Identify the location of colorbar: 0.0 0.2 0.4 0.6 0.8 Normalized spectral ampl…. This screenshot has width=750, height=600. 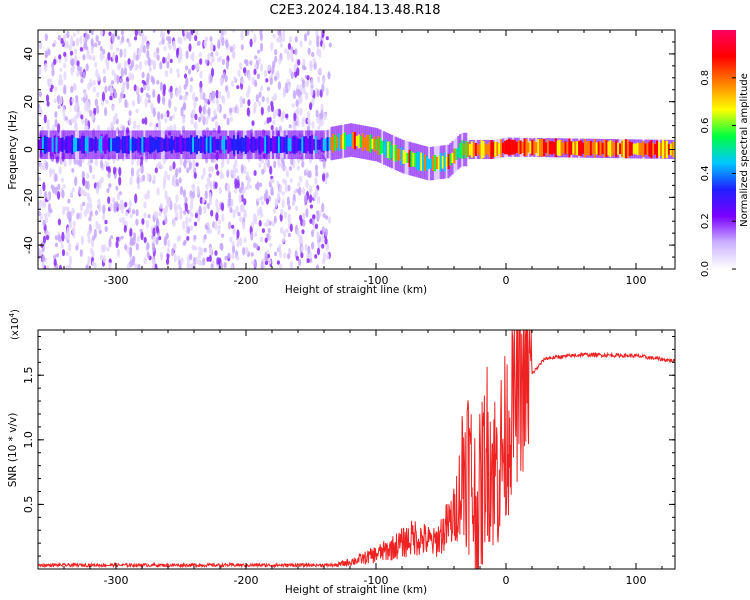
(725, 153).